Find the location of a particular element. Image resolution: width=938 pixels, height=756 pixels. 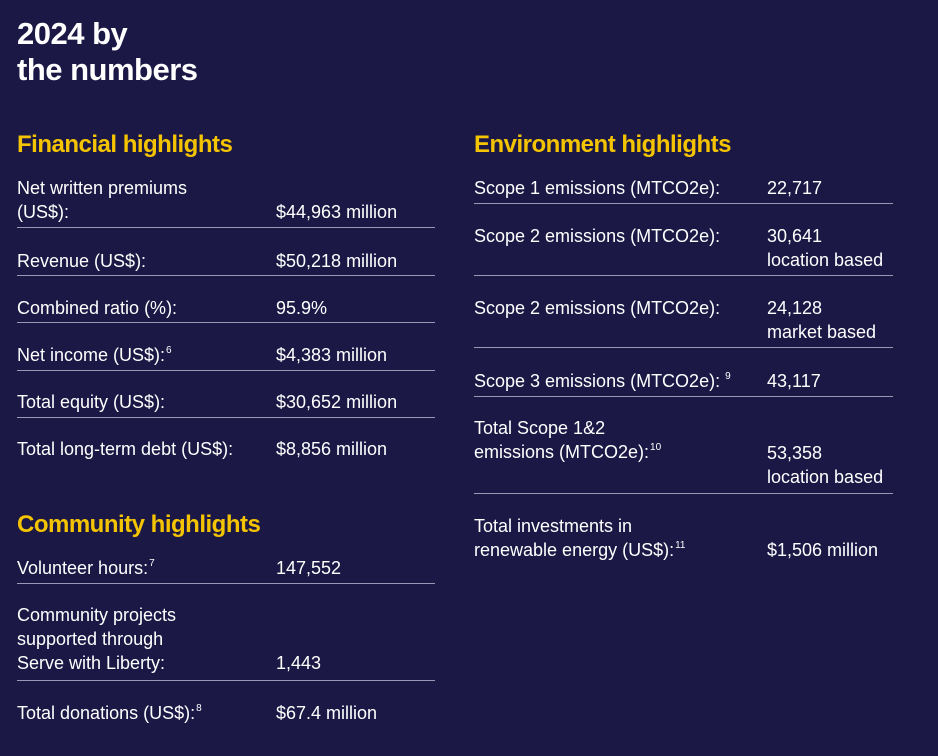

environment-row-scope-1: Scope 1 emissions (MTCO2e): 22,717 is located at coordinates (683, 188).